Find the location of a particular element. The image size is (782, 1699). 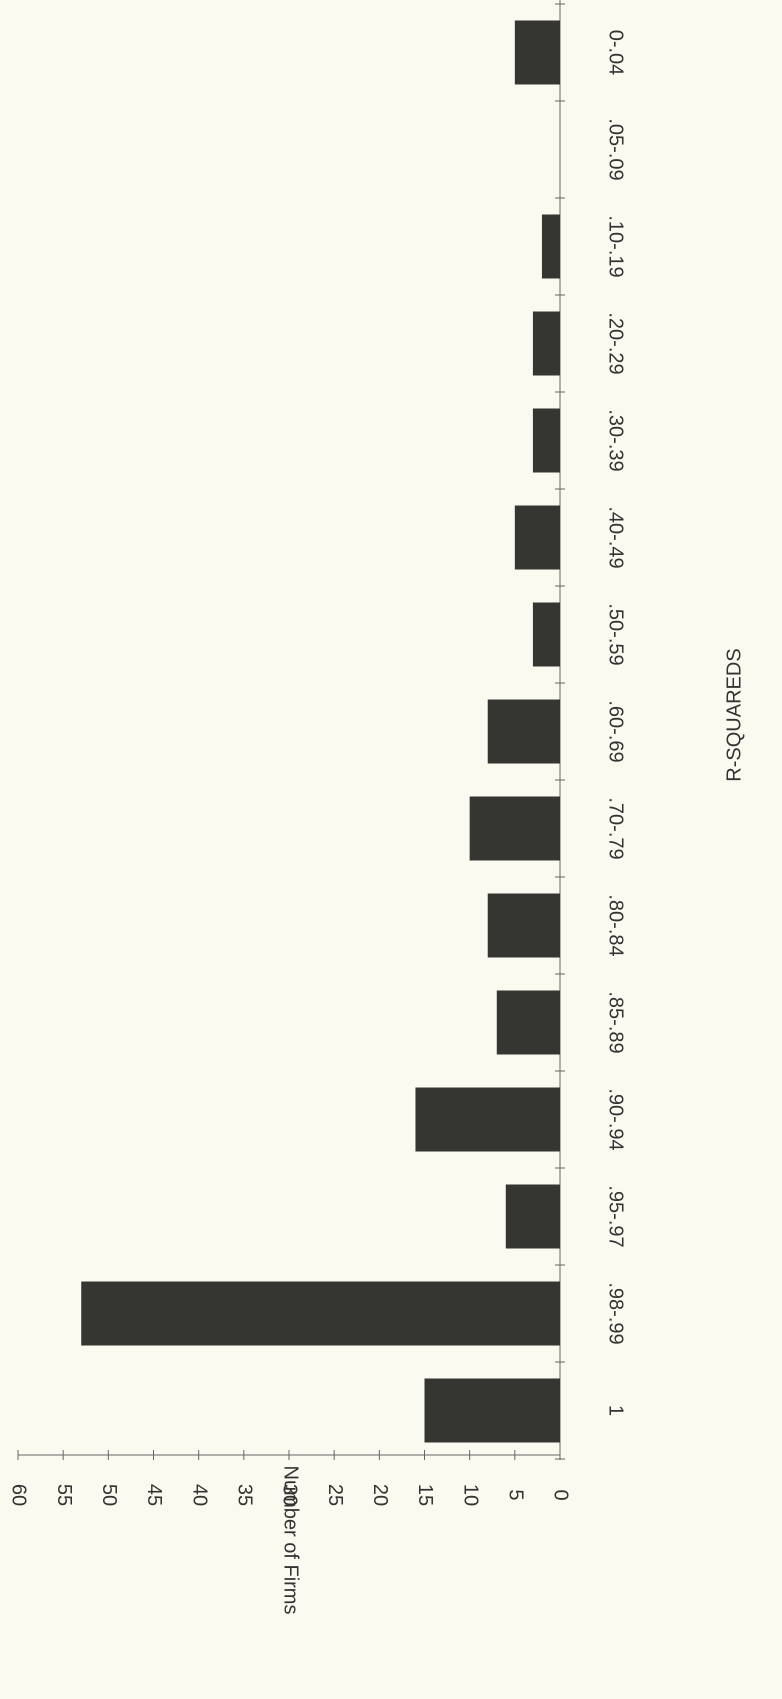

x-tick-label: .10-.19 is located at coordinates (616, 246).